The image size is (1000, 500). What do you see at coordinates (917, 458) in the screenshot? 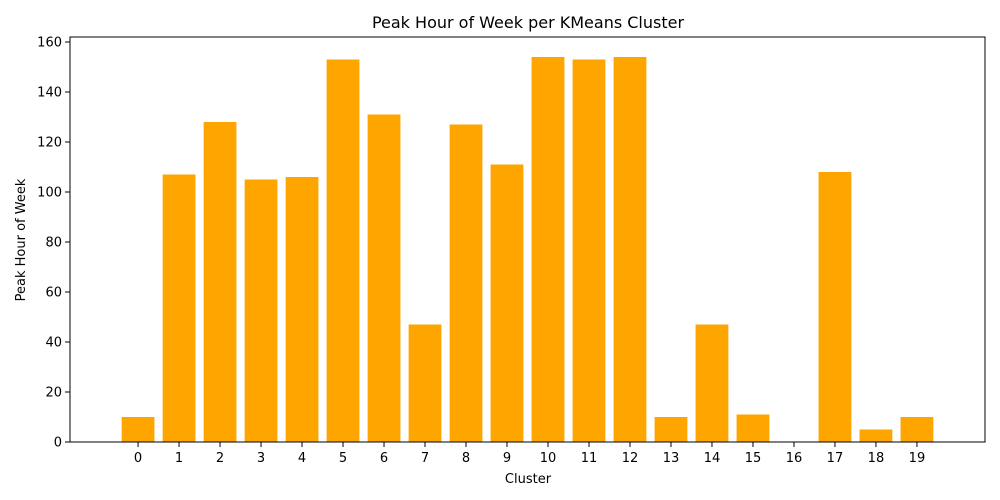
I see `x-tick-label: 19` at bounding box center [917, 458].